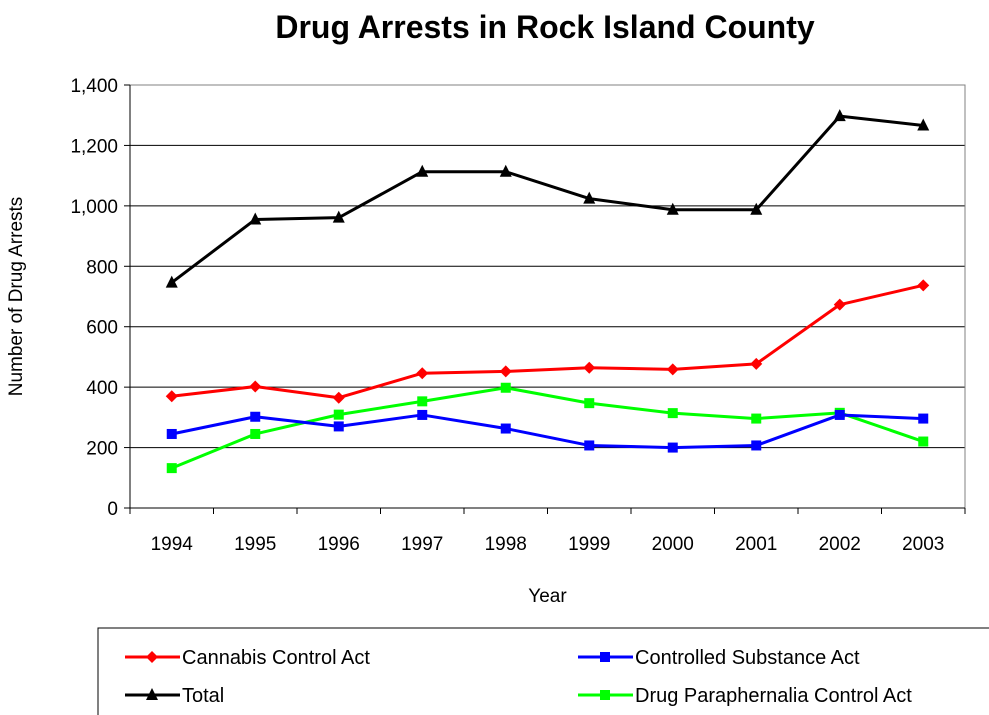  I want to click on series-drug-paraphernalia-control-act, so click(547, 428).